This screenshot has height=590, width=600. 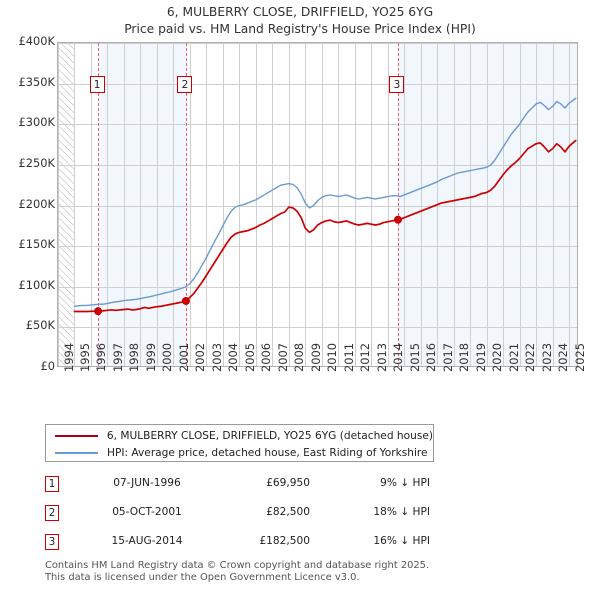 I want to click on x-axis-tick-label: 2019, so click(x=480, y=357).